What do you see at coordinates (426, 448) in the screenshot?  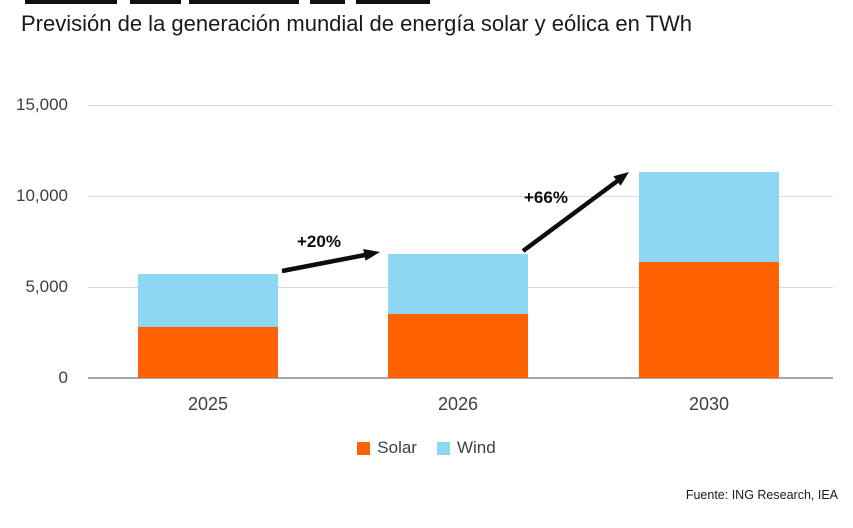 I see `legend: Solar Wind` at bounding box center [426, 448].